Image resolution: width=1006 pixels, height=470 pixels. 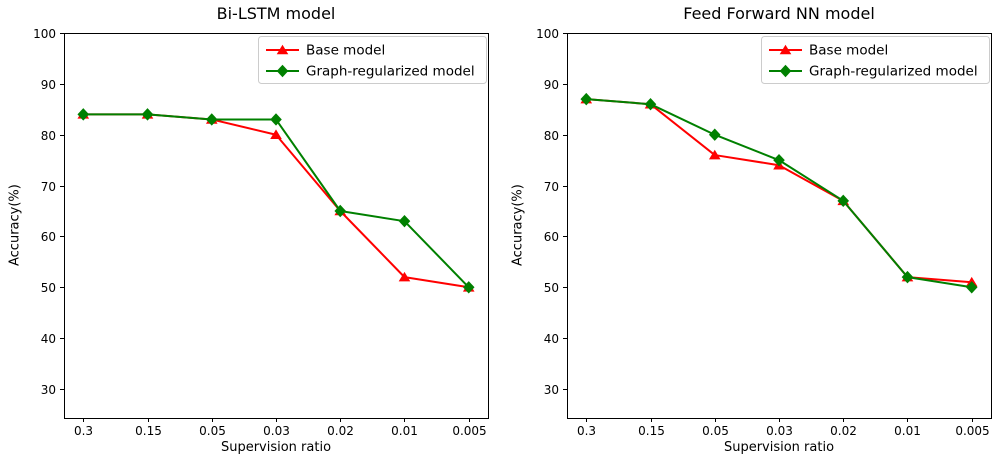 I want to click on legend-marker-graph-regularized-model, so click(x=282, y=71).